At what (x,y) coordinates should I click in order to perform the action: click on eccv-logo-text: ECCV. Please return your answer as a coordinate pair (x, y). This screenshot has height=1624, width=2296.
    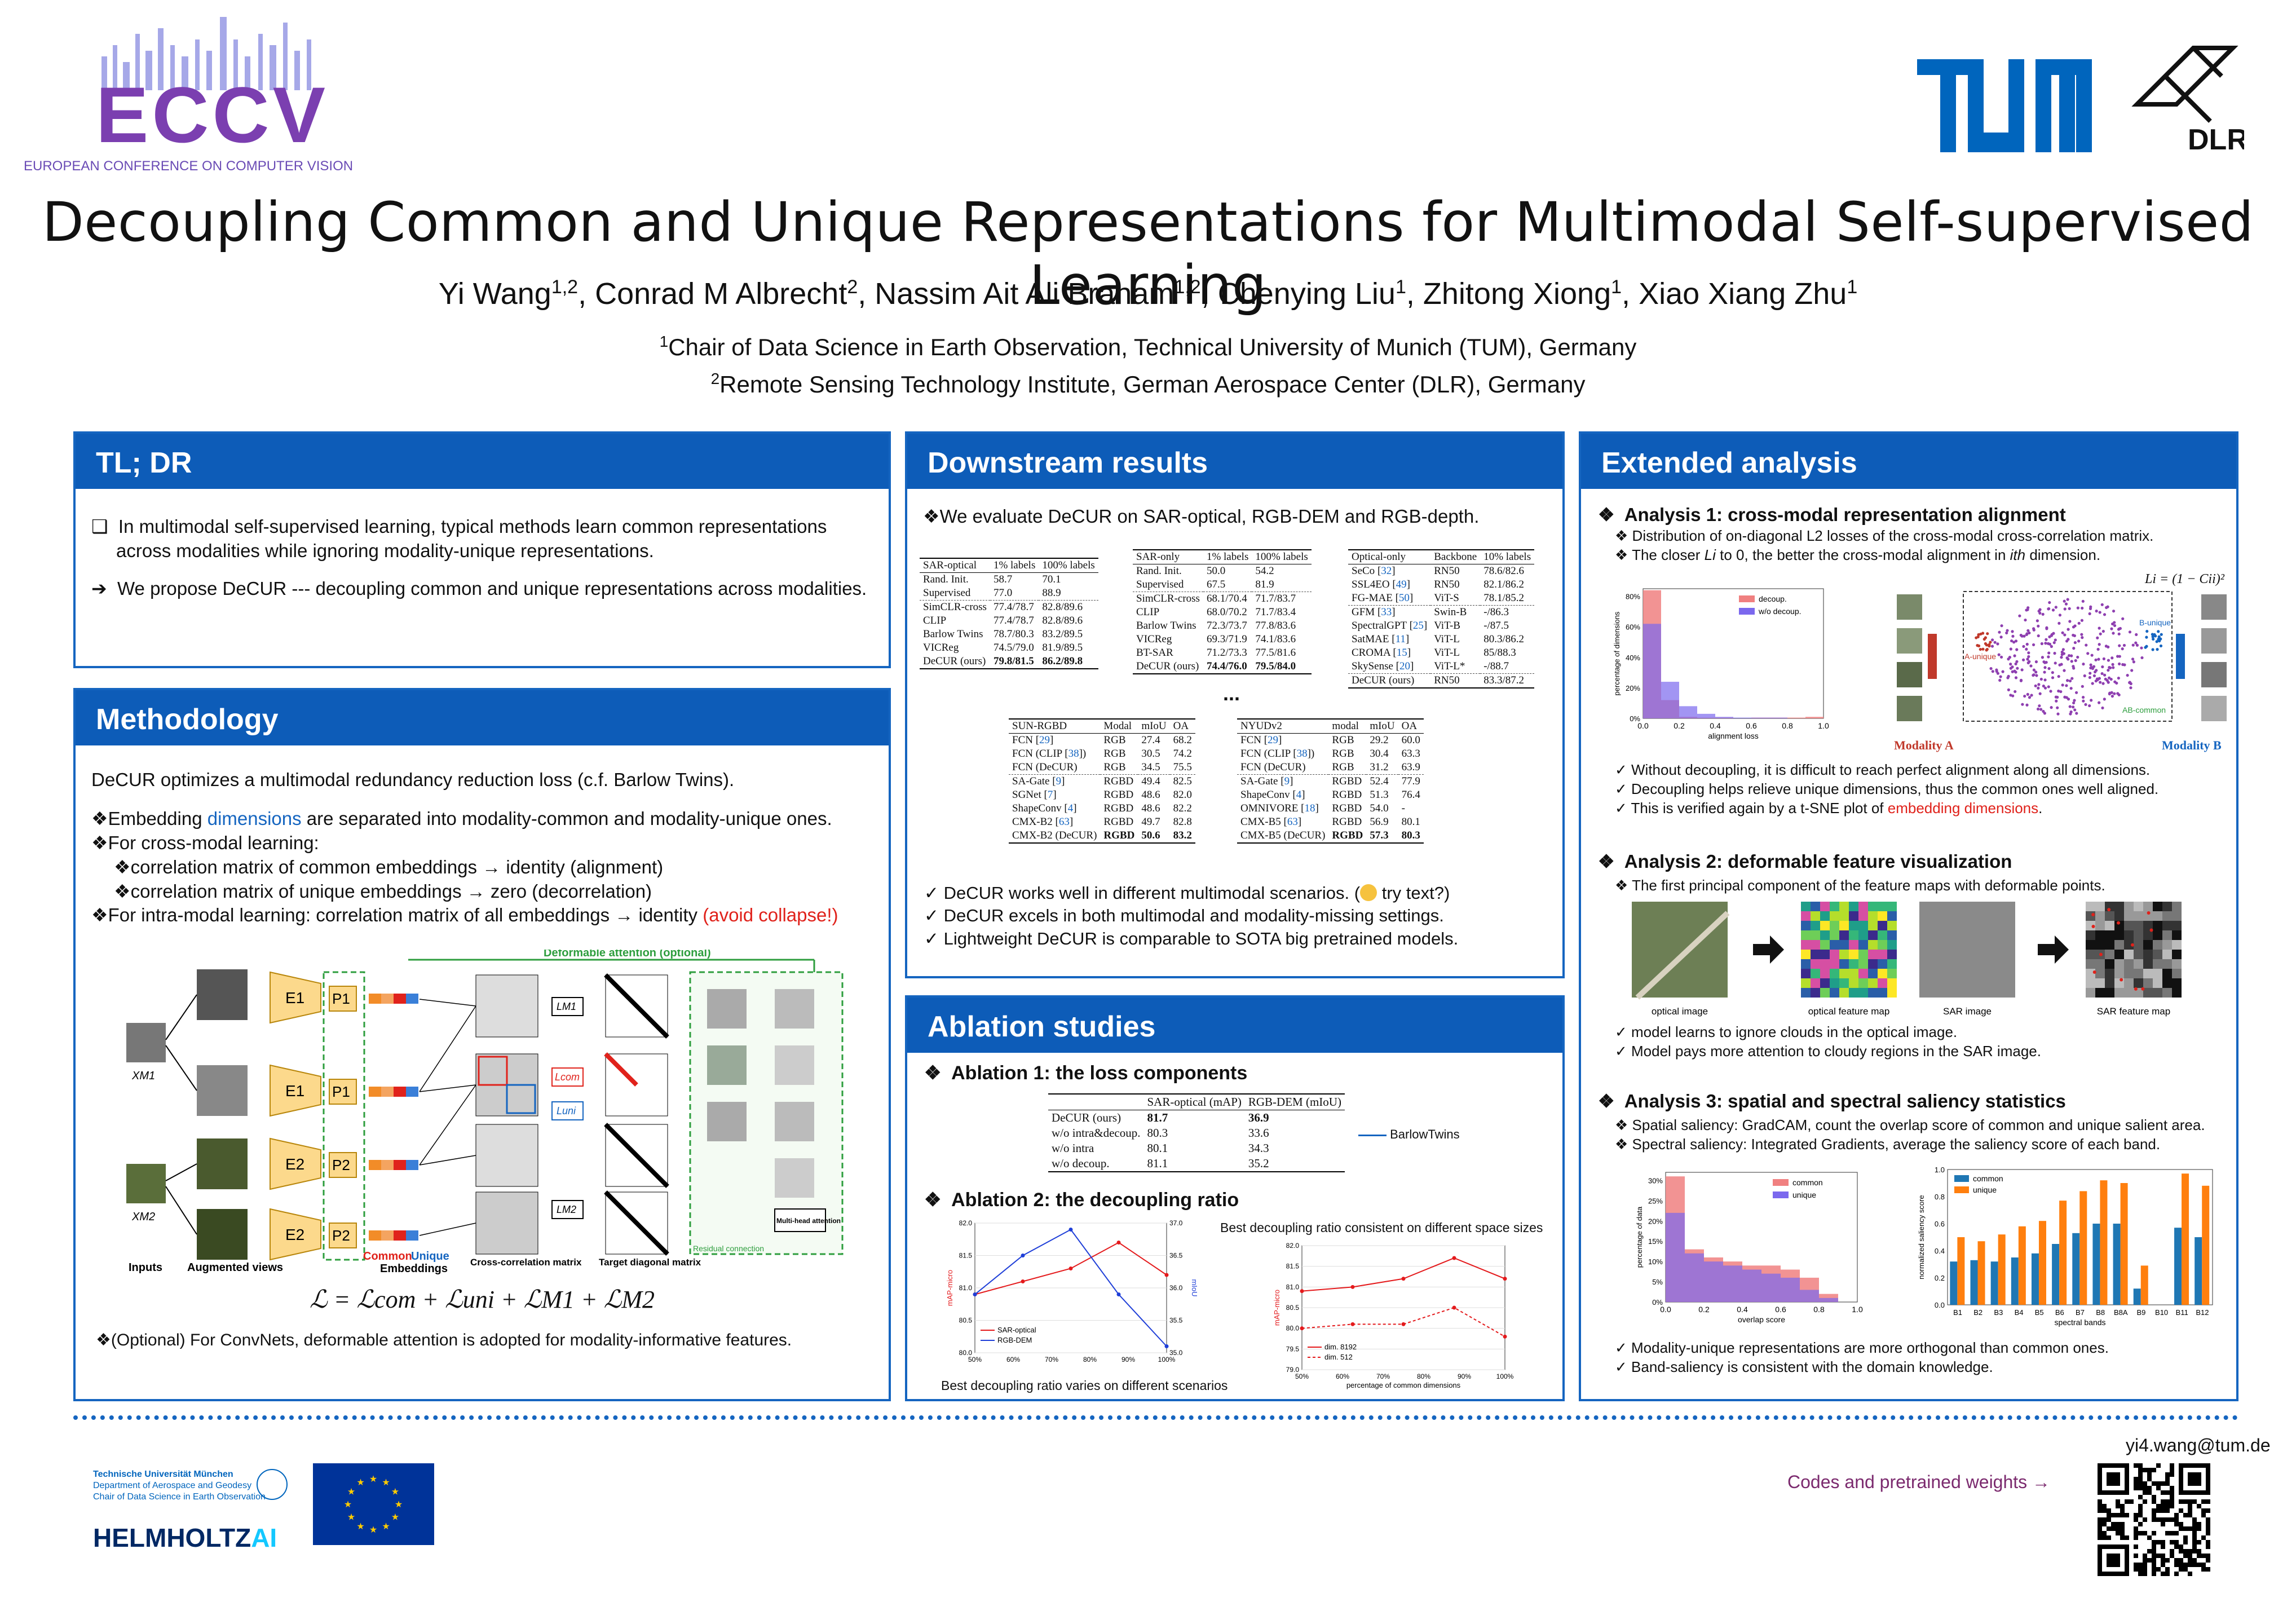
    Looking at the image, I should click on (213, 114).